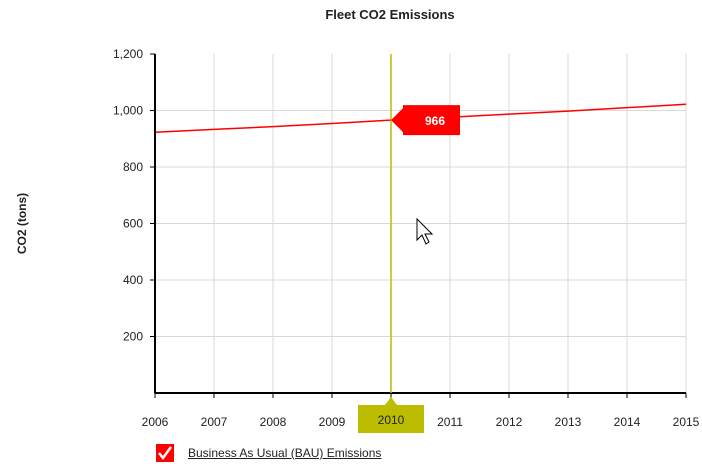 The width and height of the screenshot is (702, 466). What do you see at coordinates (133, 167) in the screenshot?
I see `y-tick-label: 800` at bounding box center [133, 167].